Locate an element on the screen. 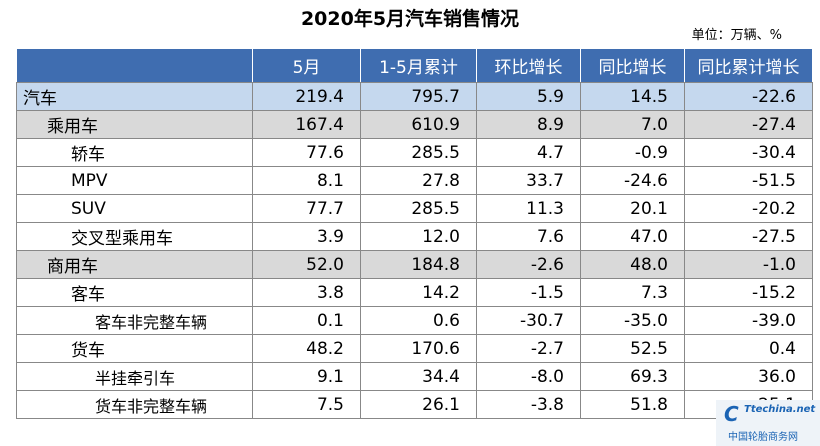  cell-mom: -2.6 is located at coordinates (528, 264).